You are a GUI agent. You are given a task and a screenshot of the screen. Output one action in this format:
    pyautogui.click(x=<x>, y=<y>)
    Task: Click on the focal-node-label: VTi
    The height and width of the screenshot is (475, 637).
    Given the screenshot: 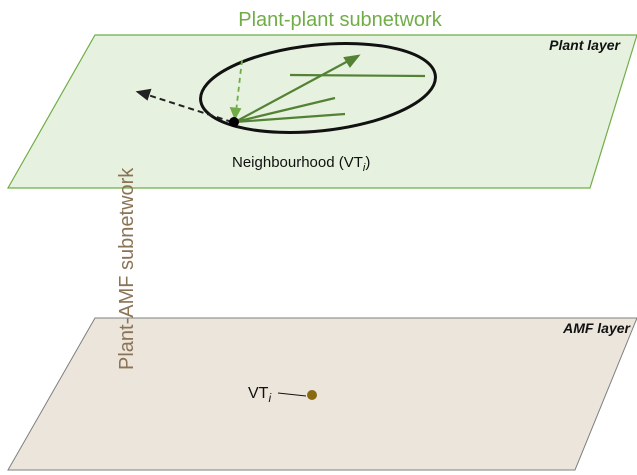 What is the action you would take?
    pyautogui.click(x=259, y=395)
    